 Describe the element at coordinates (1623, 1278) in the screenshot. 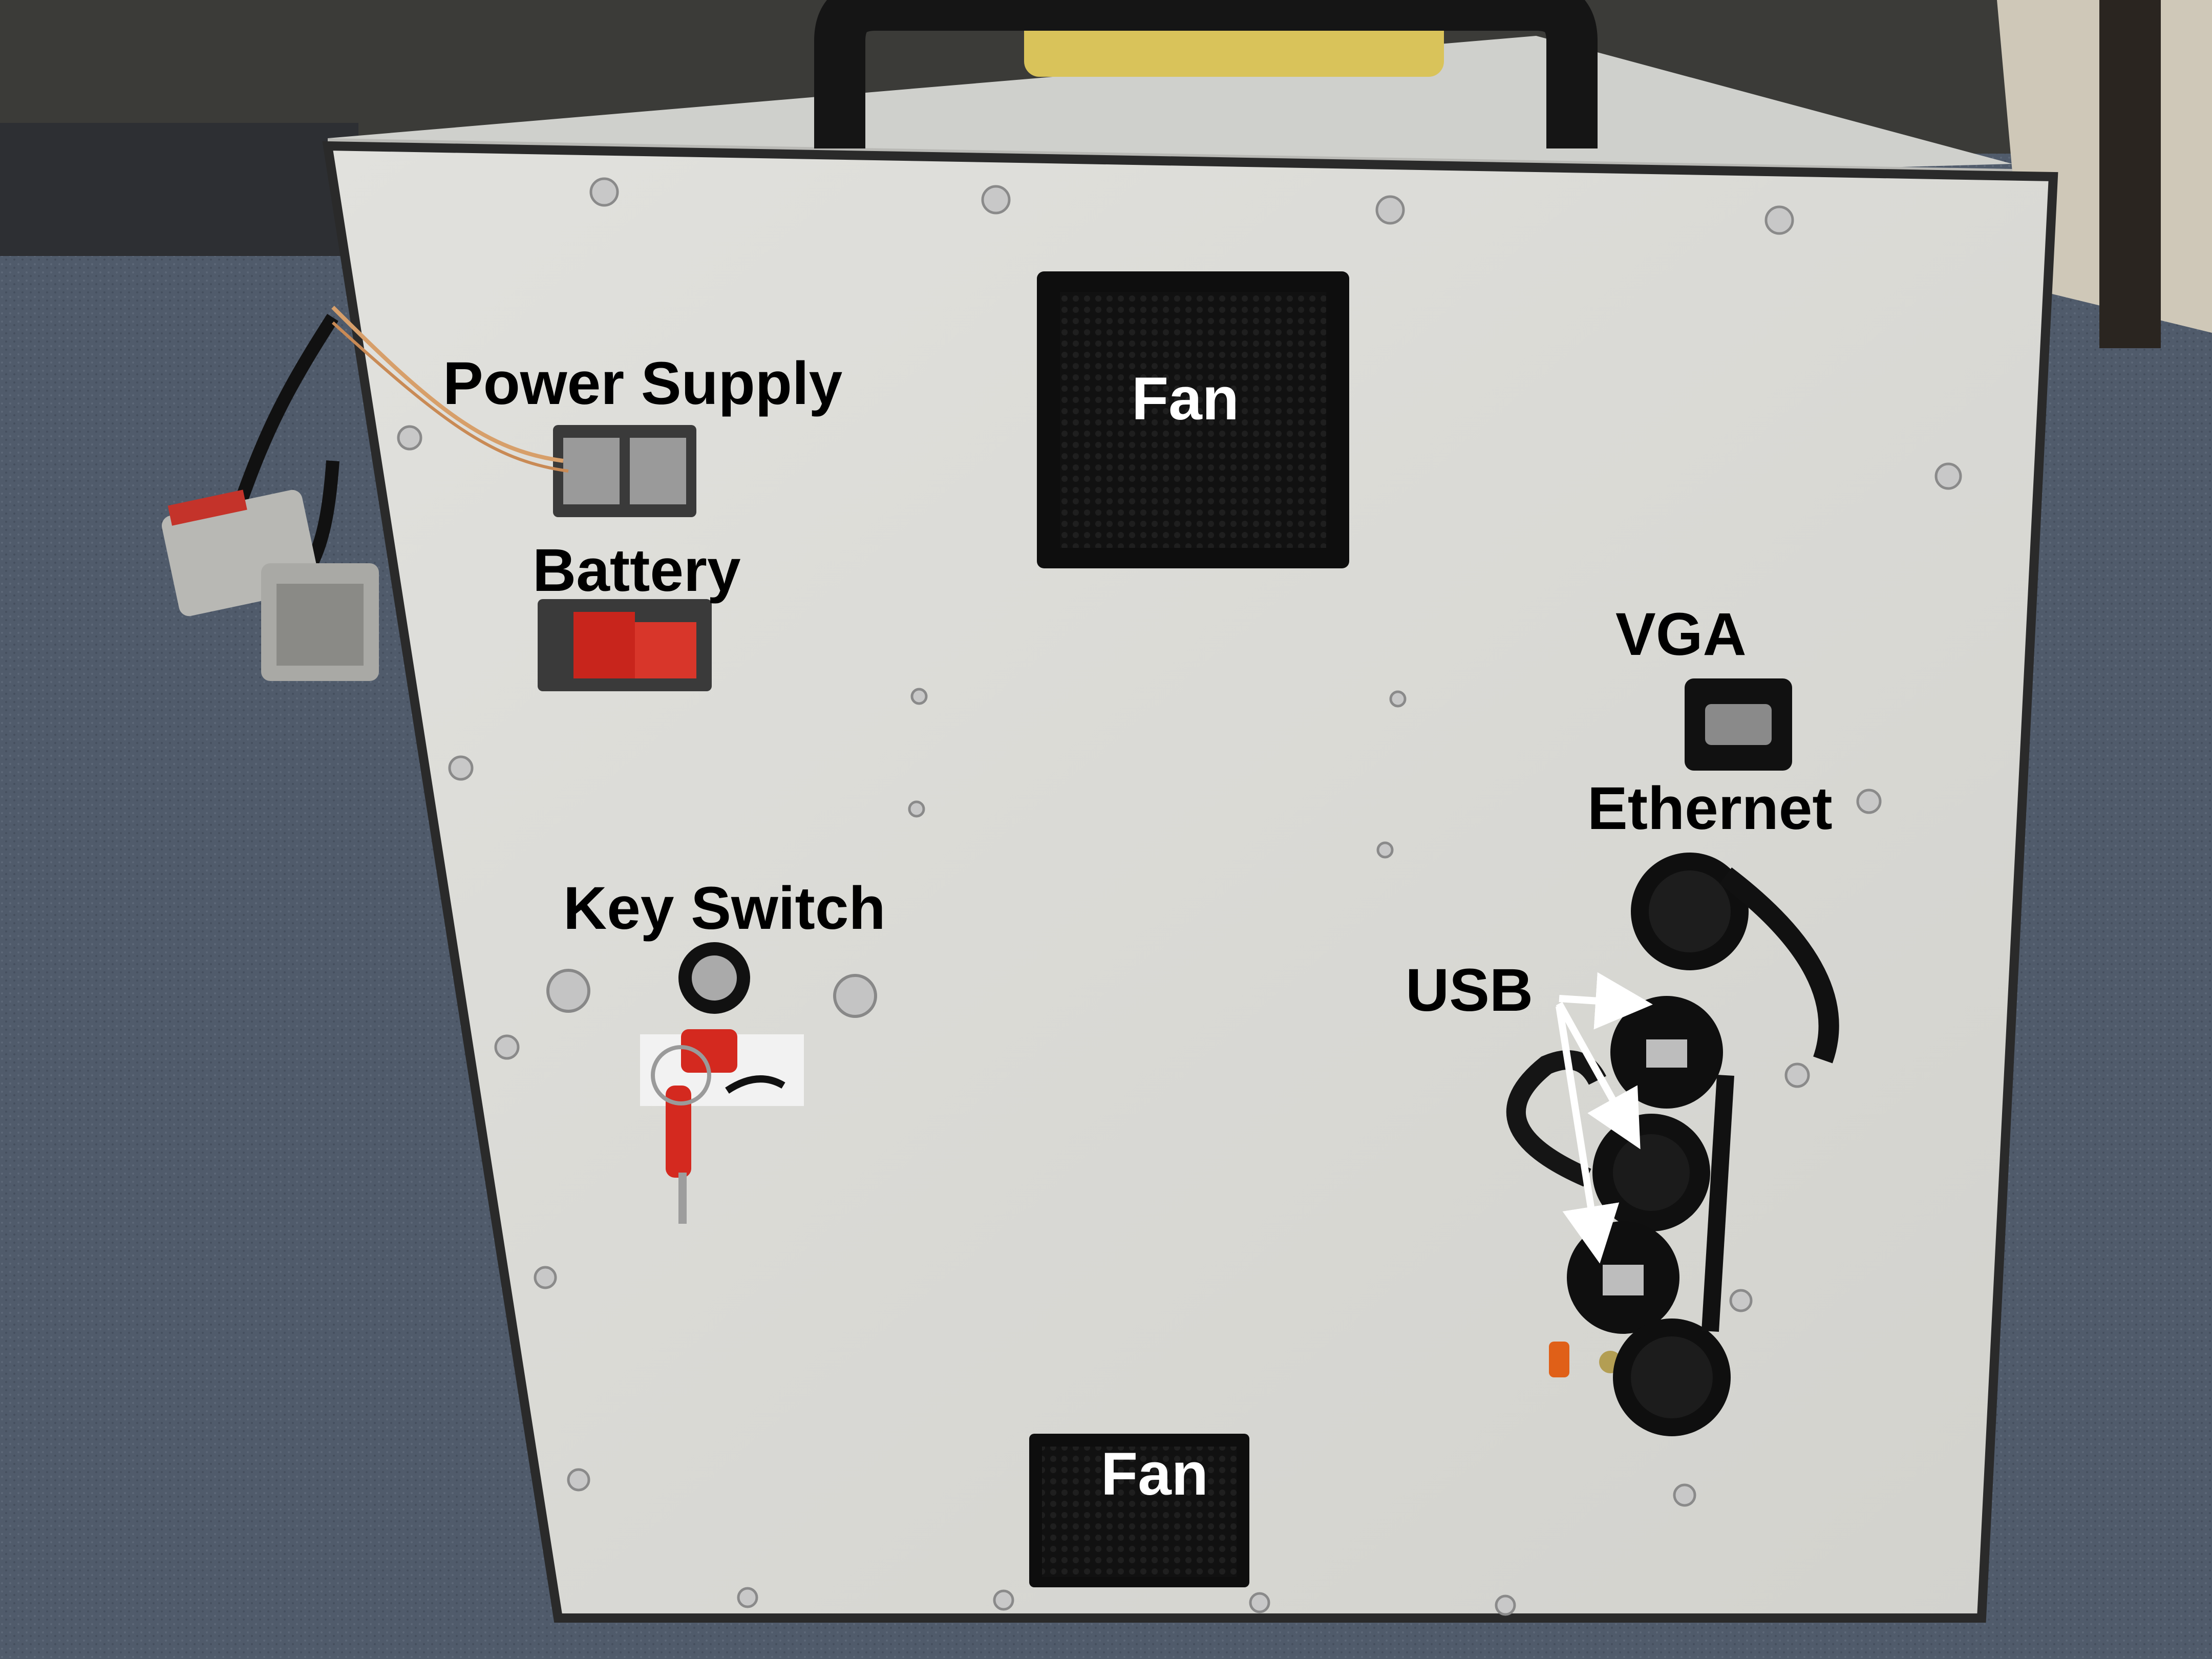

I see `usb-port-lower` at that location.